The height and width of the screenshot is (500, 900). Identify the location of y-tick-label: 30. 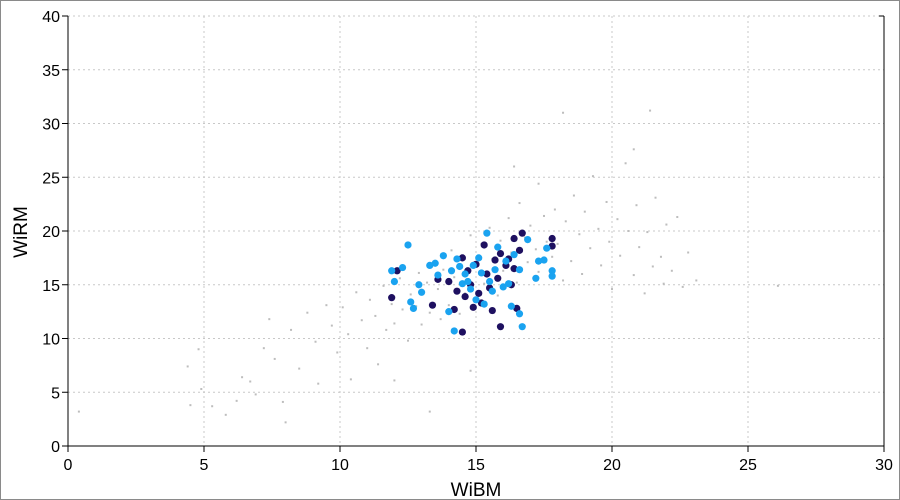
(51, 125).